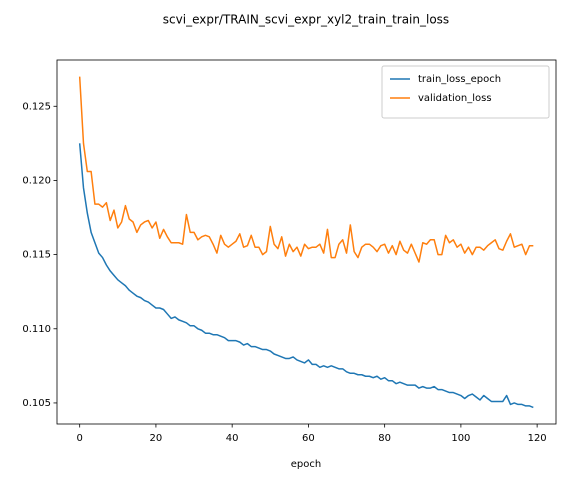 The height and width of the screenshot is (480, 565). I want to click on x-axis-label: epoch, so click(306, 464).